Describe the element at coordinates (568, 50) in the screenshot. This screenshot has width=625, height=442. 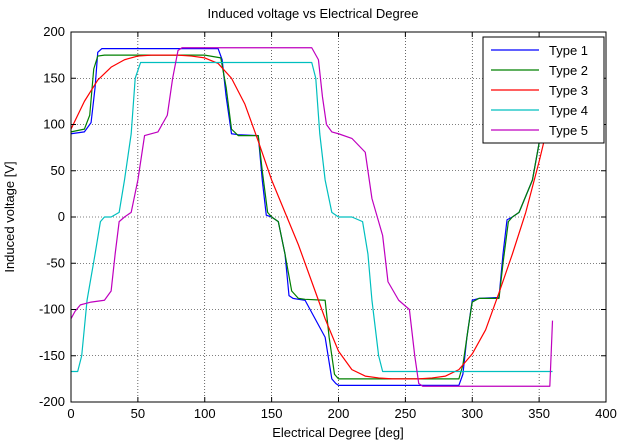
I see `legend-label: Type 1` at that location.